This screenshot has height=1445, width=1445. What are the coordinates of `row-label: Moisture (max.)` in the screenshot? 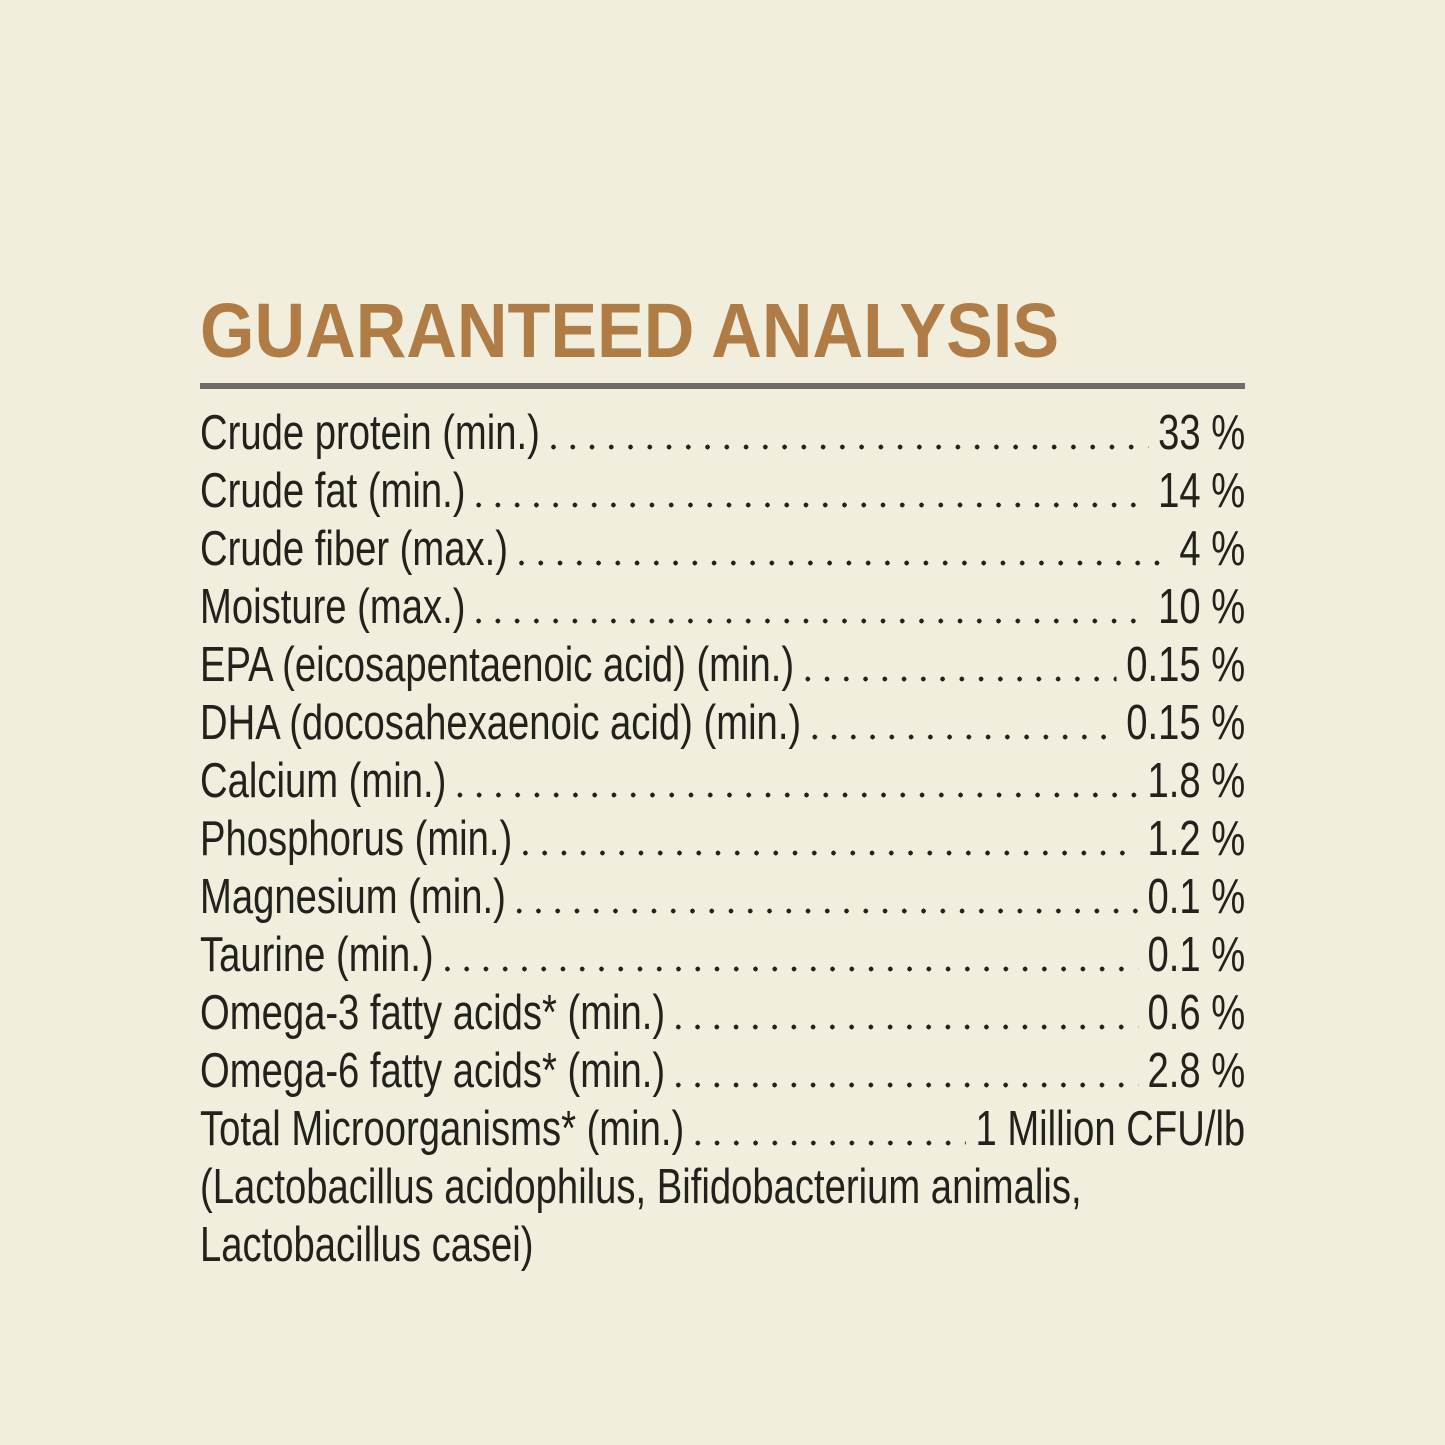 It's located at (333, 607).